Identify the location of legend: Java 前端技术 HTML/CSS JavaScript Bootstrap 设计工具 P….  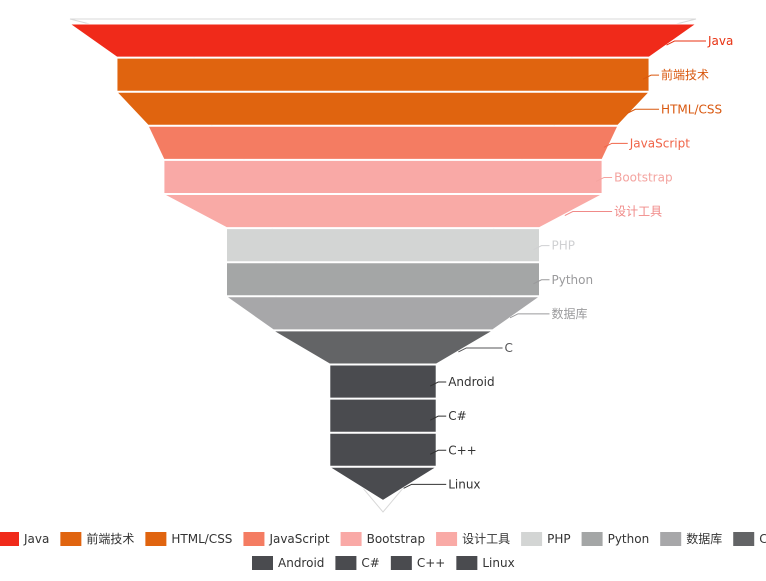
(383, 550).